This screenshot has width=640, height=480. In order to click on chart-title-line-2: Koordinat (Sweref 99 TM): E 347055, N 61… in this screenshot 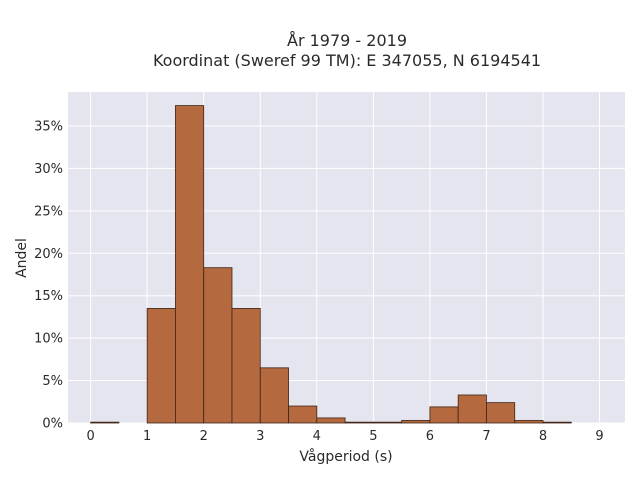, I will do `click(347, 60)`.